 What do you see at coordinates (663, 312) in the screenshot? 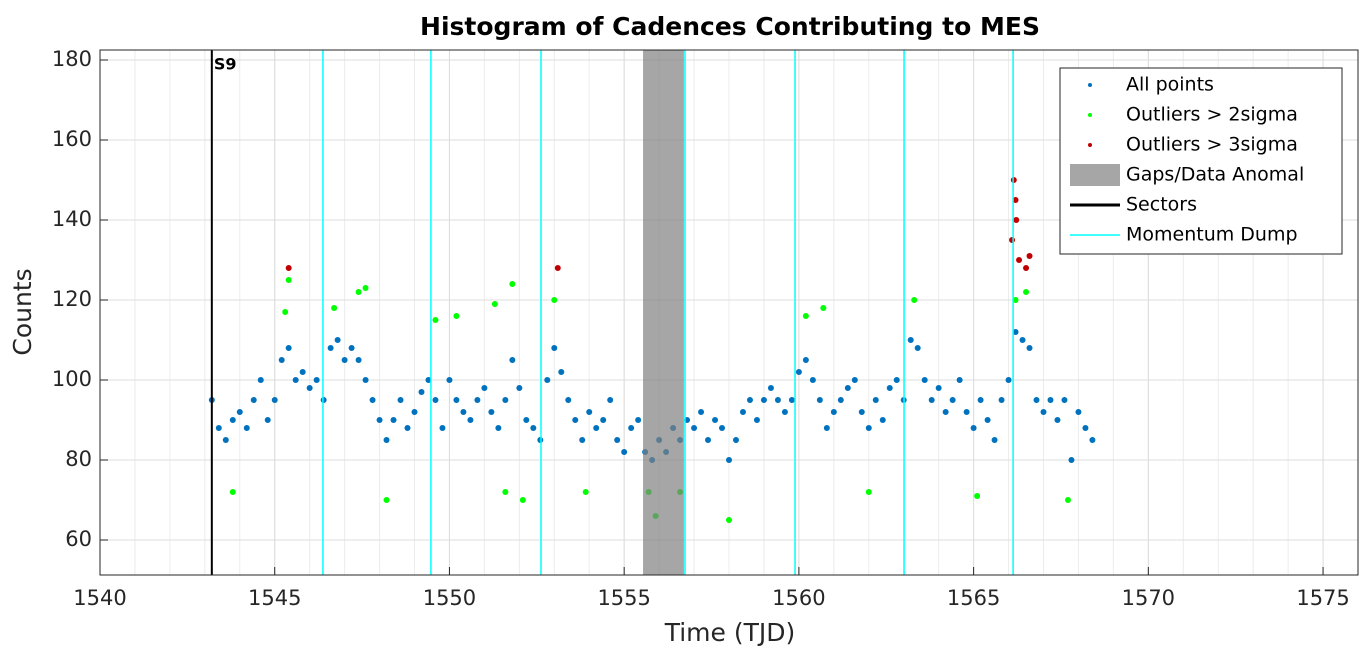
I see `gap-band` at bounding box center [663, 312].